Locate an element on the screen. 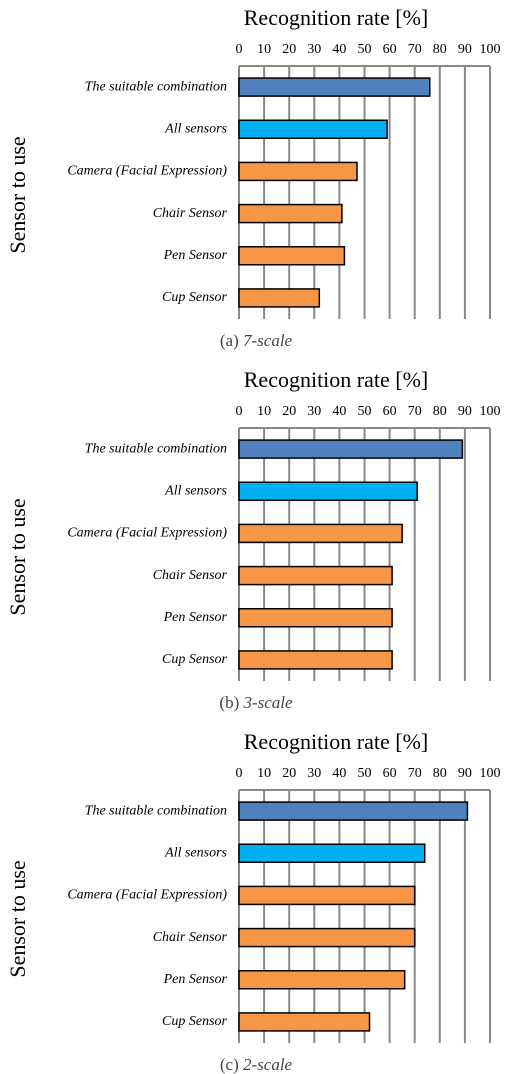 The width and height of the screenshot is (505, 1074). caption: (a) 7-scale is located at coordinates (256, 340).